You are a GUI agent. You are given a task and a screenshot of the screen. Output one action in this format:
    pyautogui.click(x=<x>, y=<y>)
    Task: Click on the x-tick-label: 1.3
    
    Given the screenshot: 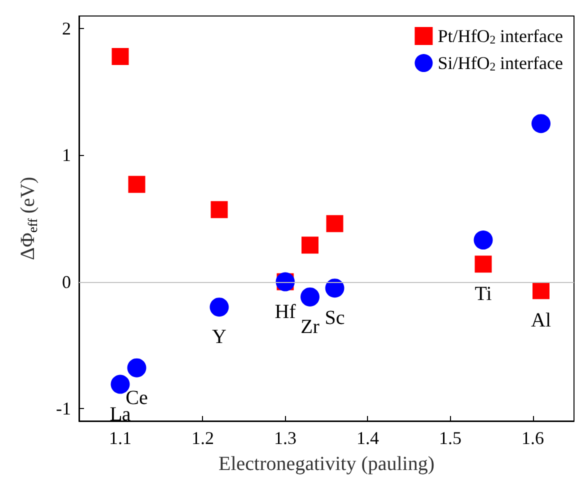 What is the action you would take?
    pyautogui.click(x=285, y=438)
    